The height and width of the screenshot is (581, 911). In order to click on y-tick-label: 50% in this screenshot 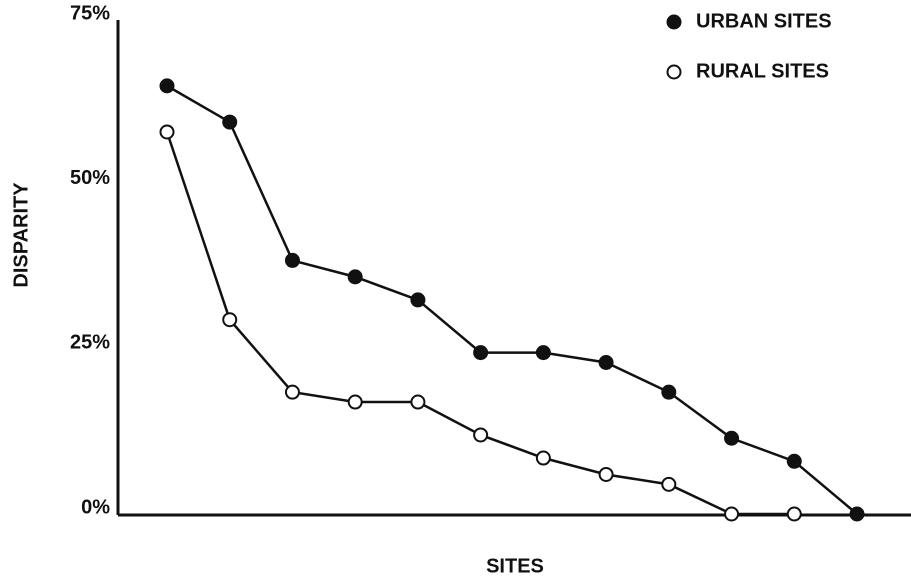, I will do `click(90, 178)`.